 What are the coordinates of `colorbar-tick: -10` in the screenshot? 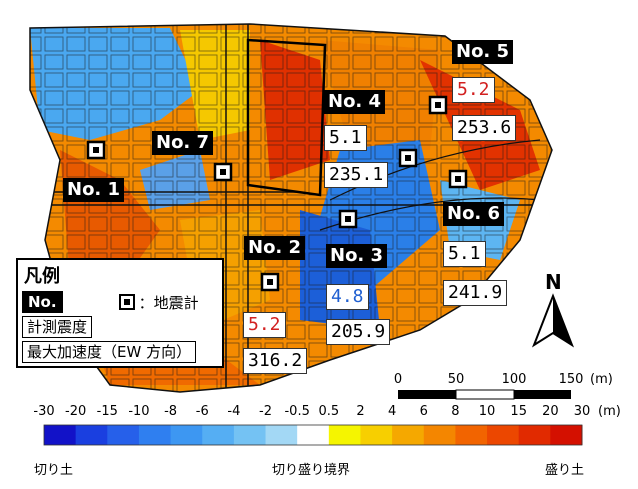 It's located at (139, 411).